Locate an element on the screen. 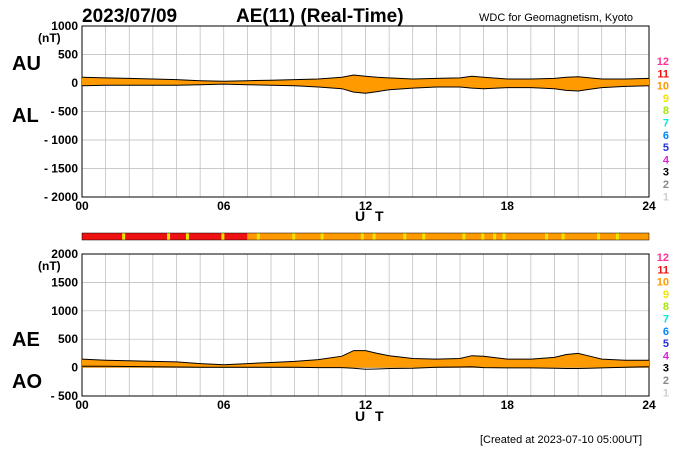  au-al-x-axis-label: U T is located at coordinates (371, 216).